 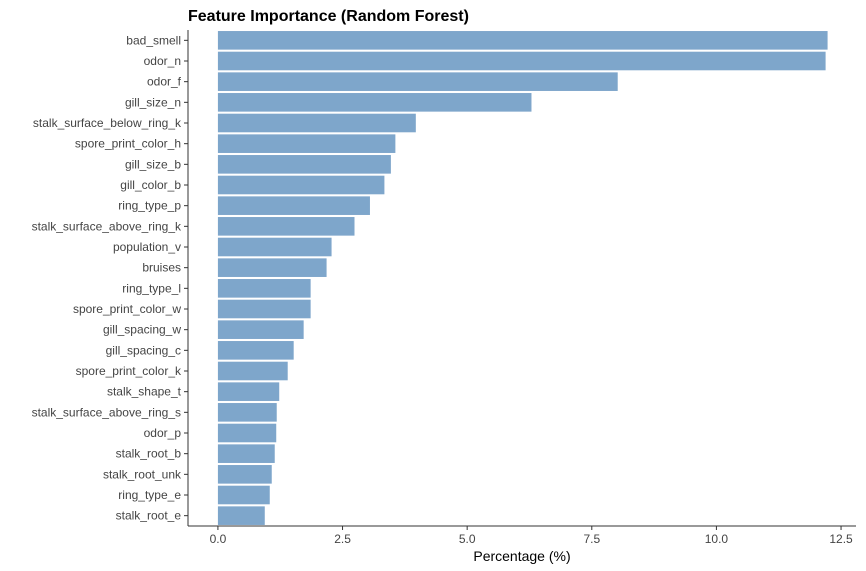 I want to click on bar-spore_print_color_w, so click(x=264, y=309).